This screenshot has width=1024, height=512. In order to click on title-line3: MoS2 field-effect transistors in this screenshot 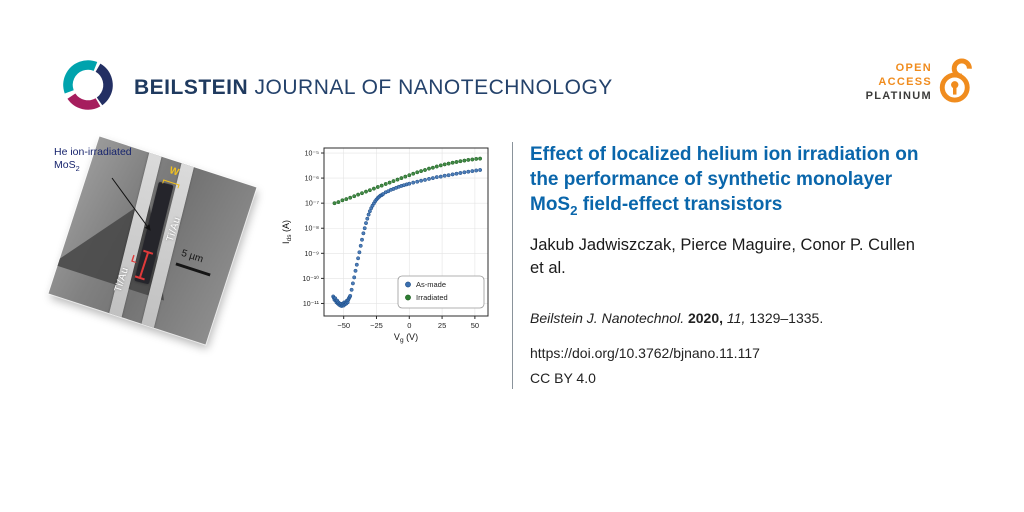, I will do `click(656, 206)`.